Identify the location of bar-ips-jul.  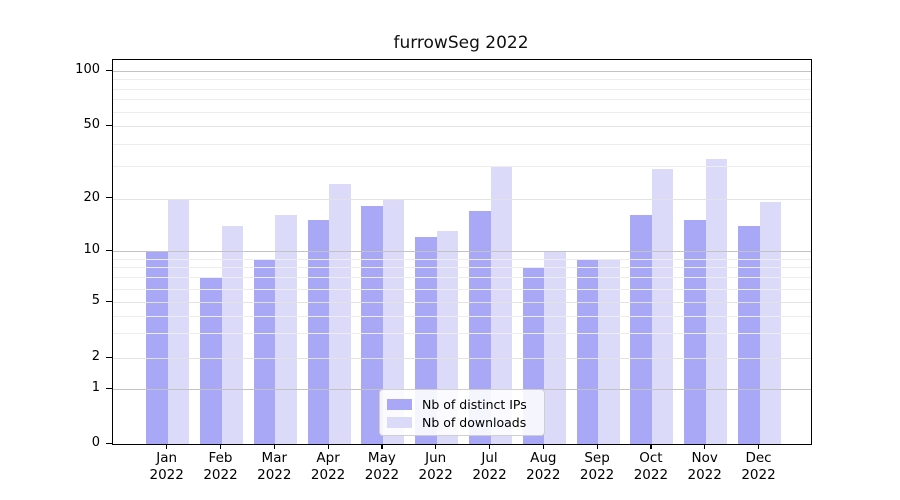
(480, 327).